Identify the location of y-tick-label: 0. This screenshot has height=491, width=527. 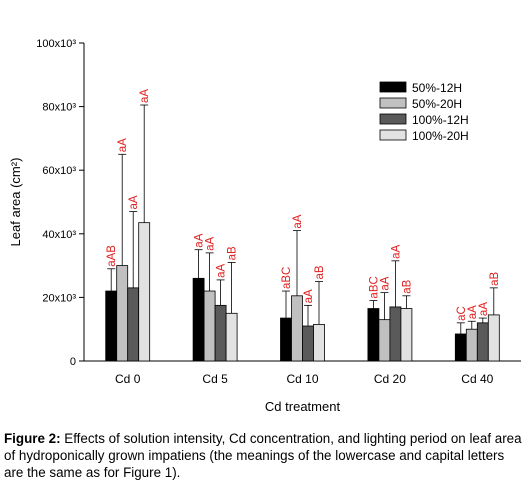
(73, 362).